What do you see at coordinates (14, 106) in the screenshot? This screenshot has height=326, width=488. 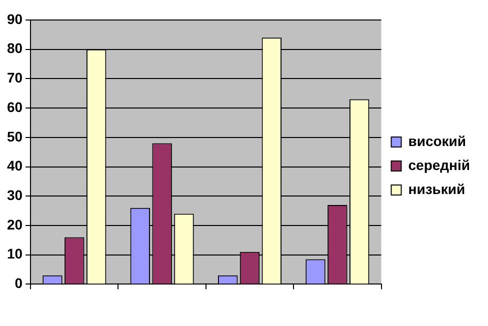 I see `y-tick-label: 60` at bounding box center [14, 106].